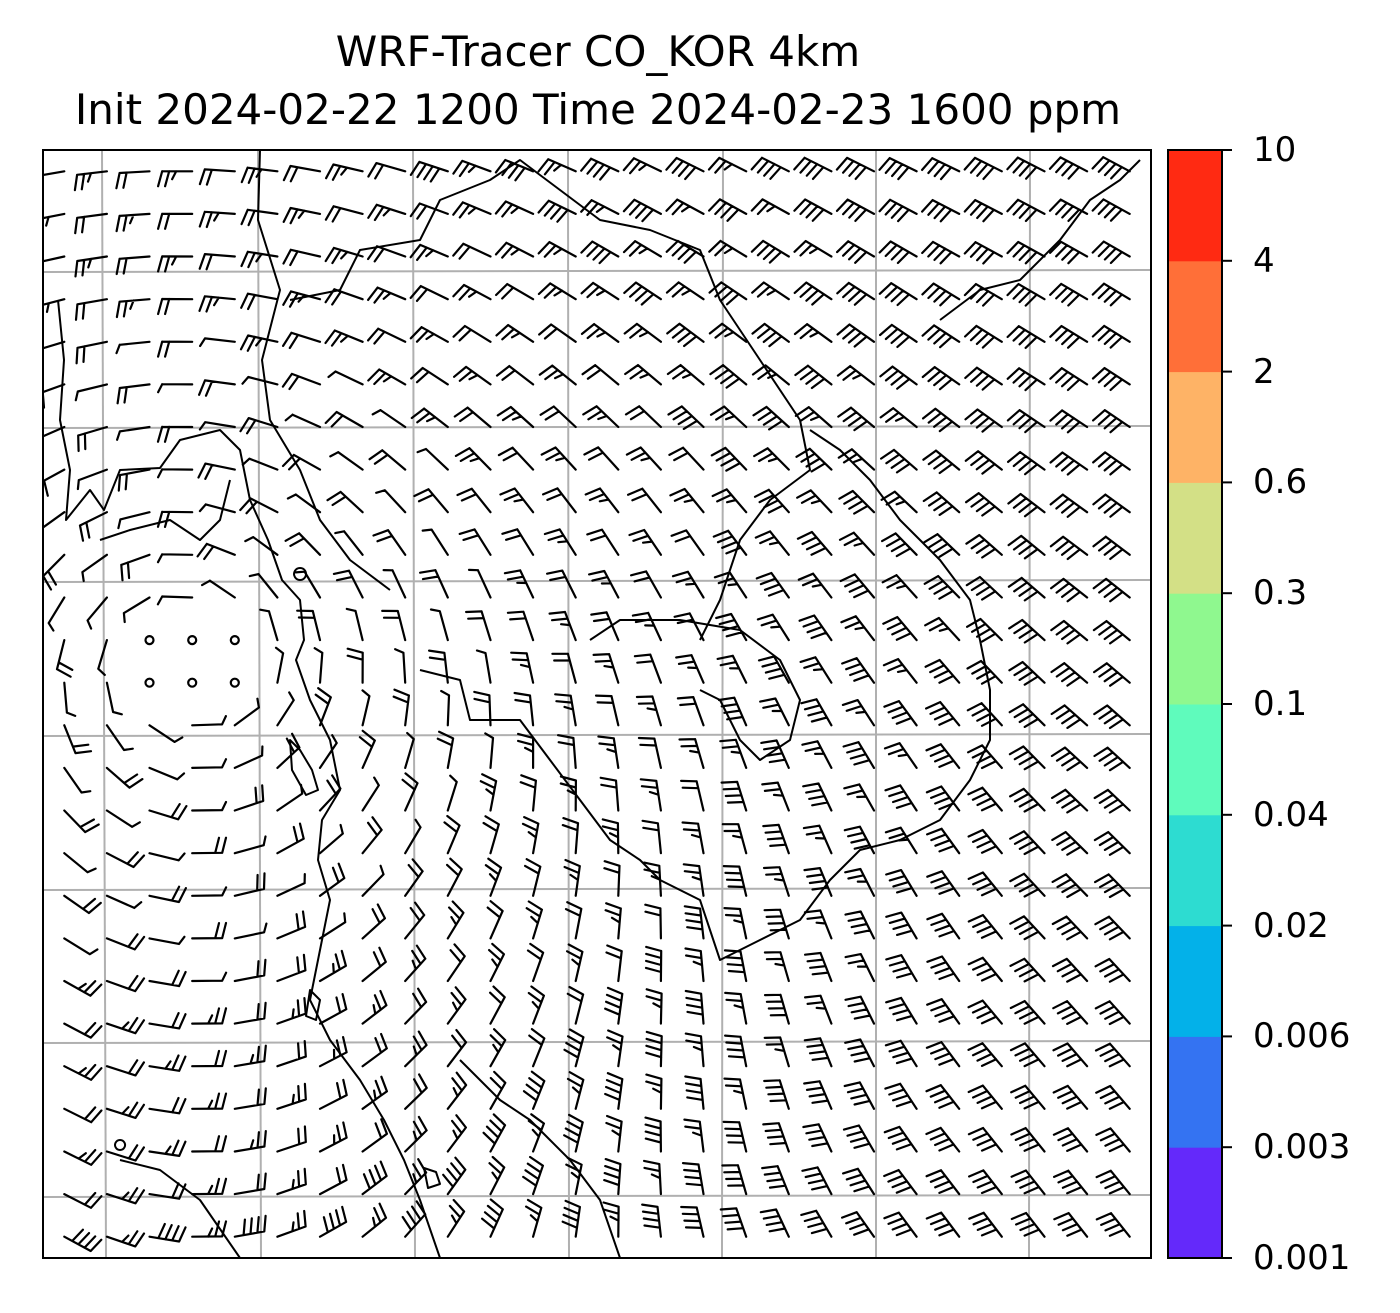 The image size is (1400, 1313). What do you see at coordinates (1302, 1036) in the screenshot?
I see `colorbar-tick-label: 0.006` at bounding box center [1302, 1036].